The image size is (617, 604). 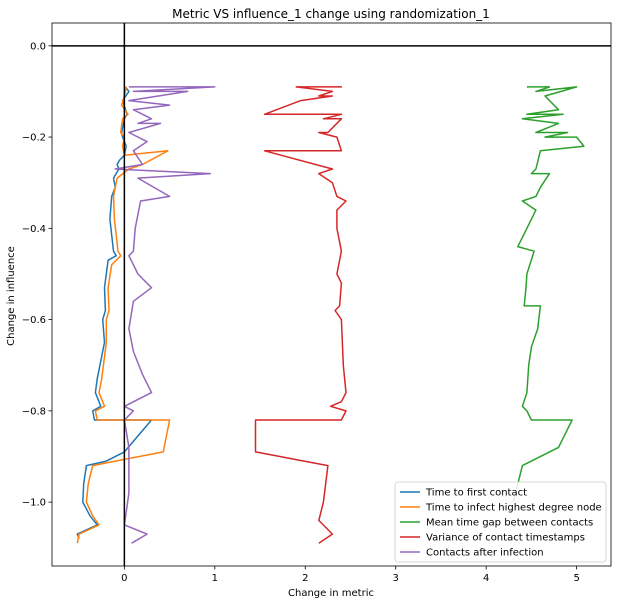 I want to click on y-axis-label: Change in influence, so click(x=11, y=296).